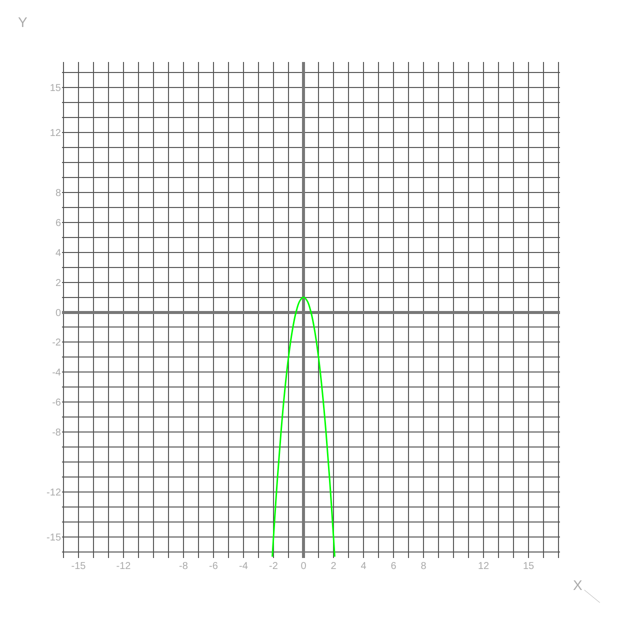 The width and height of the screenshot is (620, 620). I want to click on x-tick-label: 15, so click(528, 566).